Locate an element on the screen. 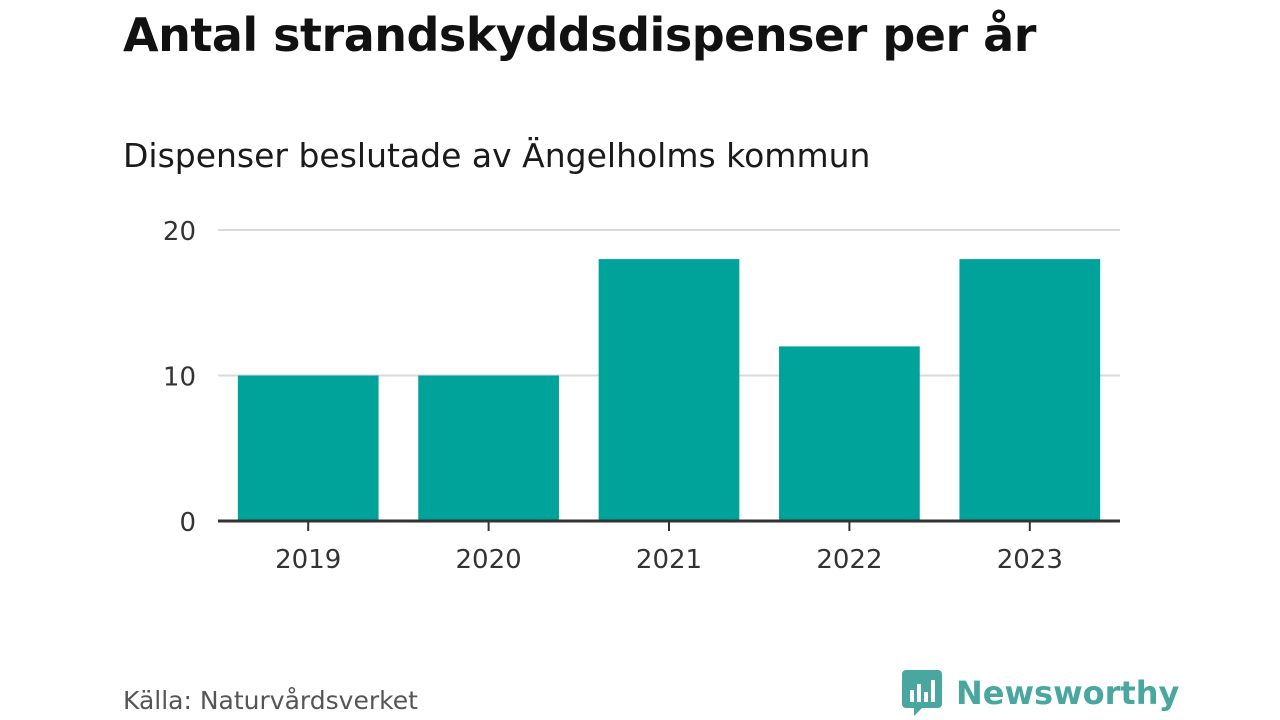  x-tick-label: 2022 is located at coordinates (849, 560).